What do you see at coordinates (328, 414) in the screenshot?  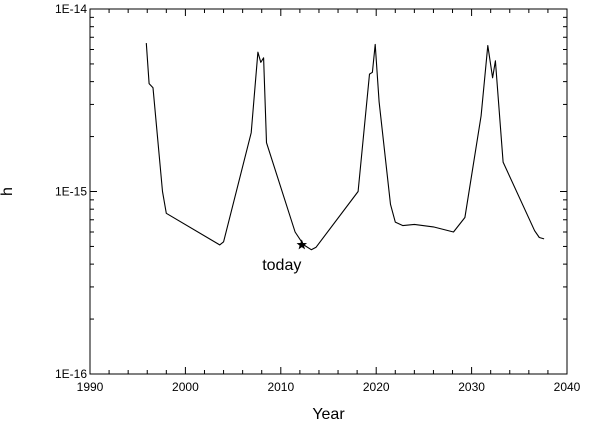 I see `x-axis-label: Year` at bounding box center [328, 414].